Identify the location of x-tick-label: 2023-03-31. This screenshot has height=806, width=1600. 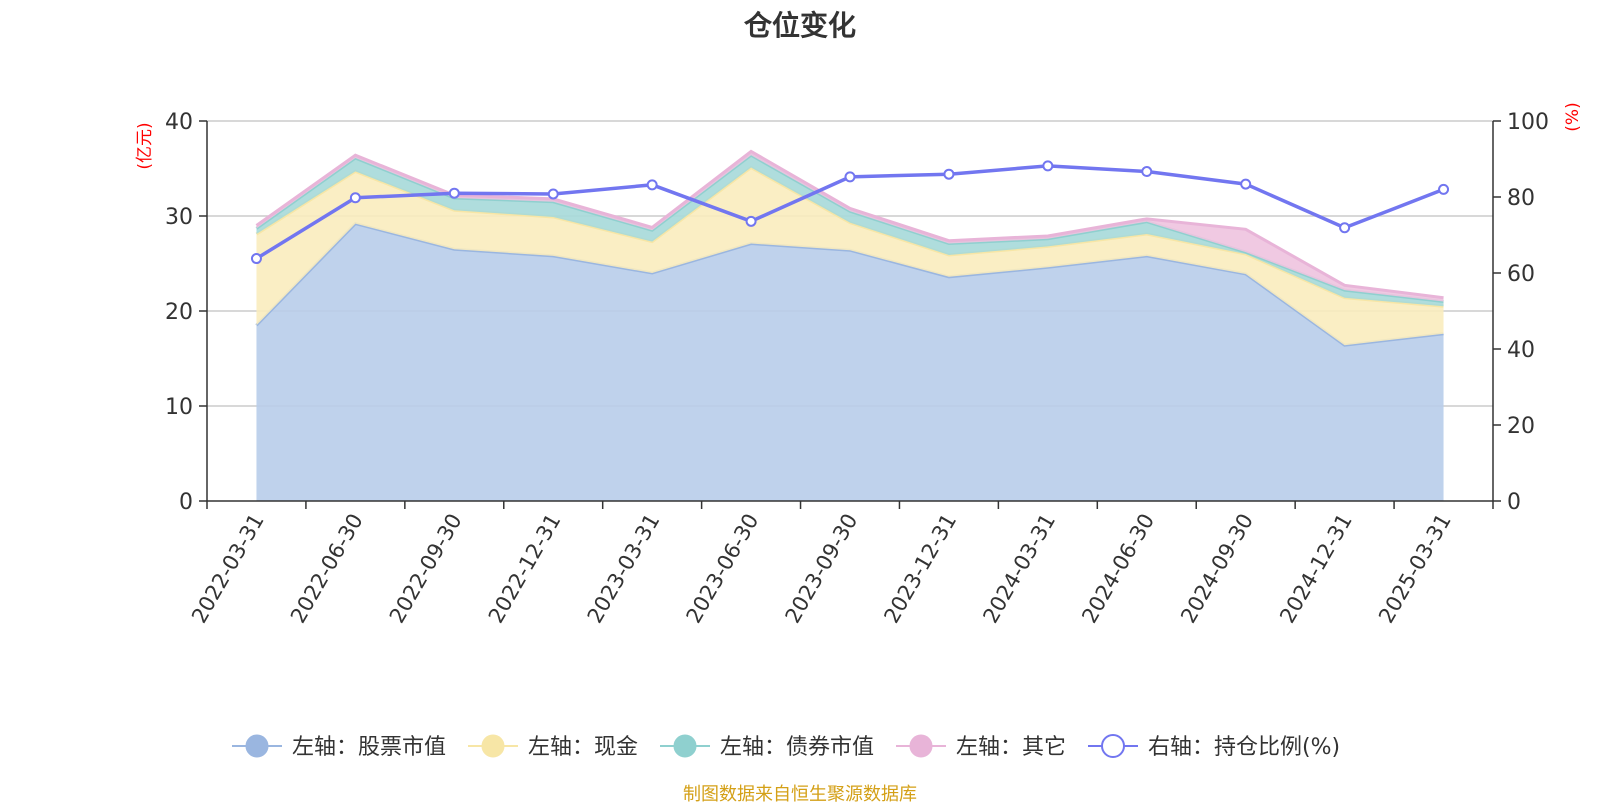
(624, 569).